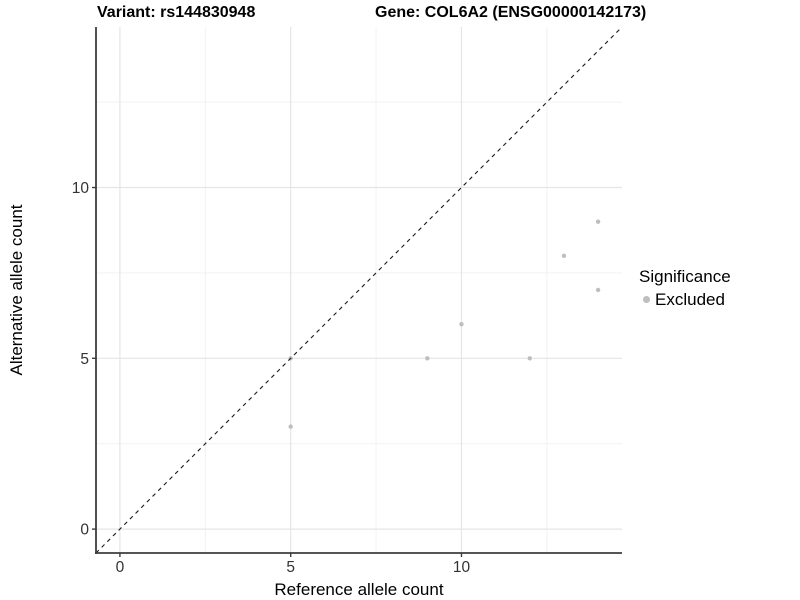  Describe the element at coordinates (690, 299) in the screenshot. I see `legend-item-label: Excluded` at that location.